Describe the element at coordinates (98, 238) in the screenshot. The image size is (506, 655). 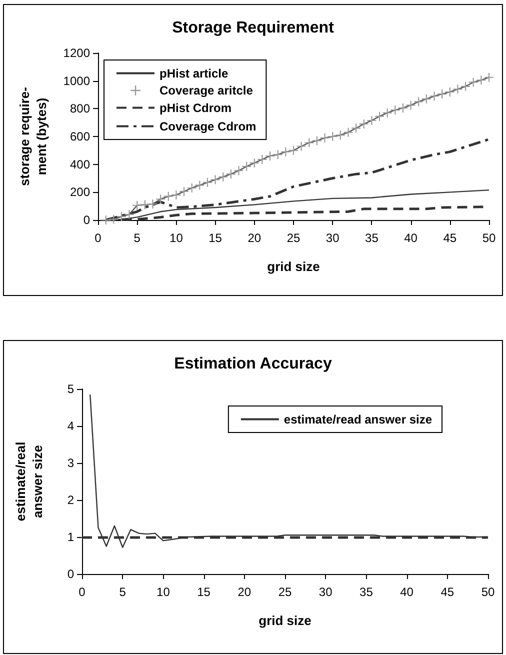
I see `x-tick-label: 0` at that location.